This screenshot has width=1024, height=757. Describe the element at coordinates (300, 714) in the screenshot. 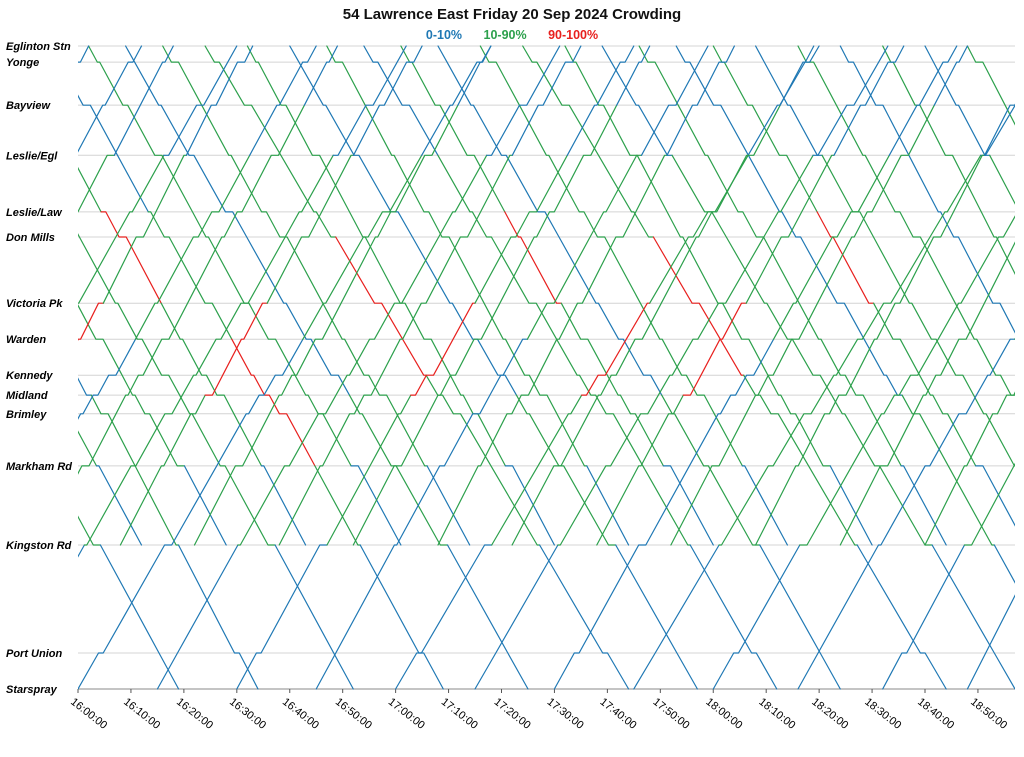

I see `x-tick-label: 16:40:00` at that location.